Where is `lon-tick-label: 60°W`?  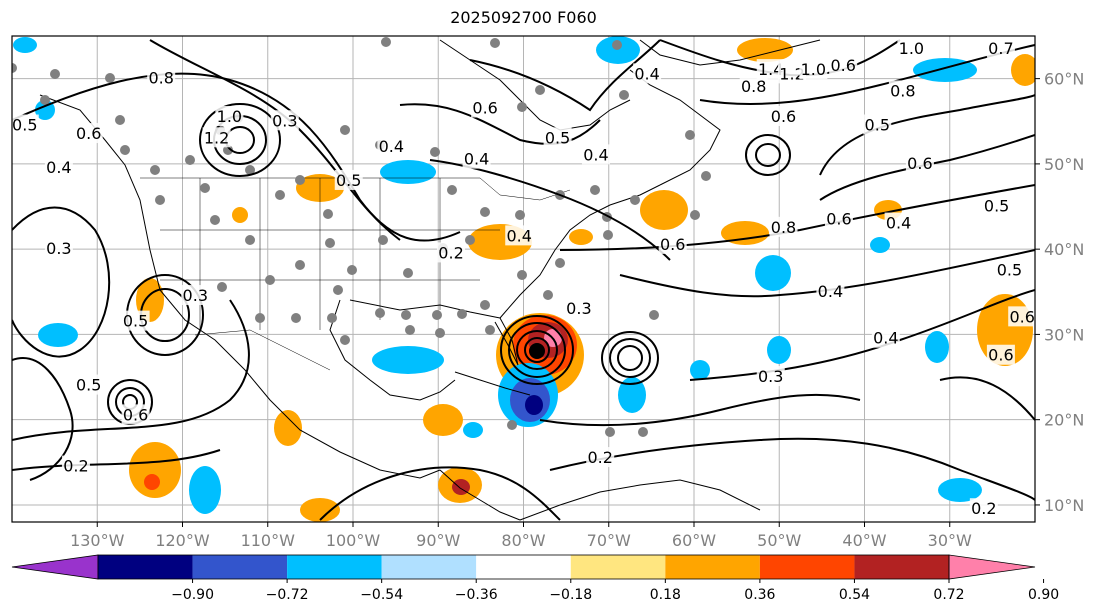 lon-tick-label: 60°W is located at coordinates (694, 540).